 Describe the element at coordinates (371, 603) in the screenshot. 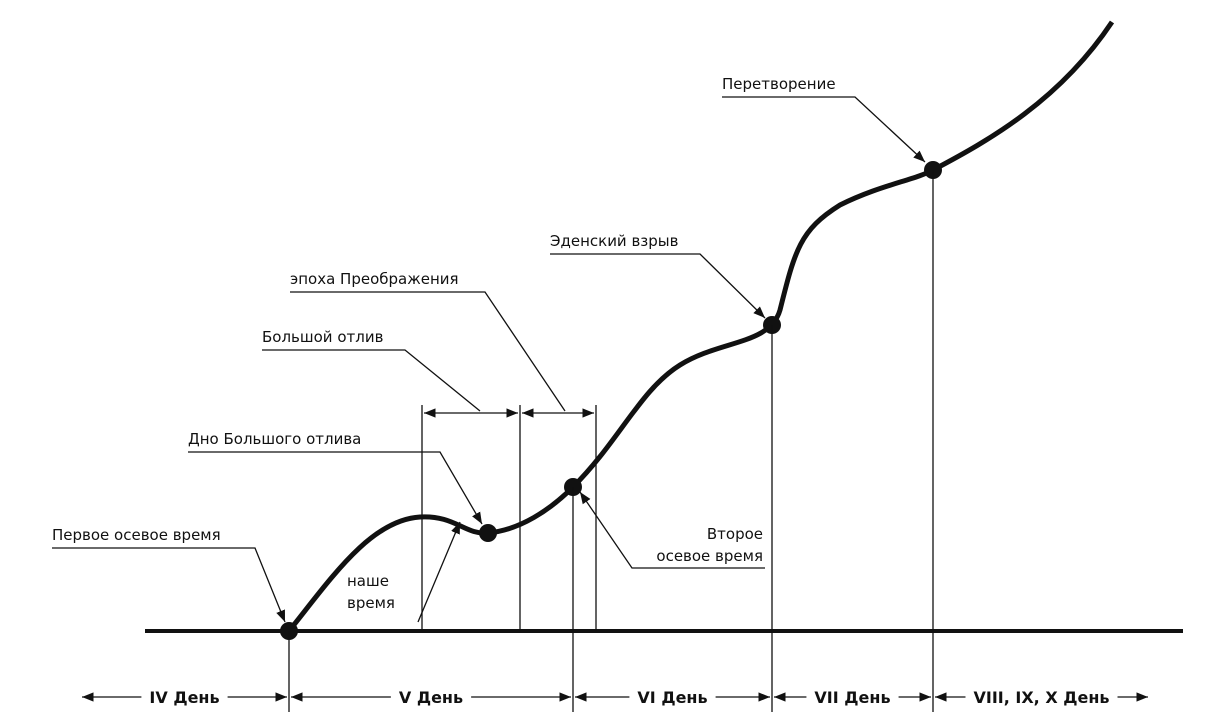

I see `label: время` at that location.